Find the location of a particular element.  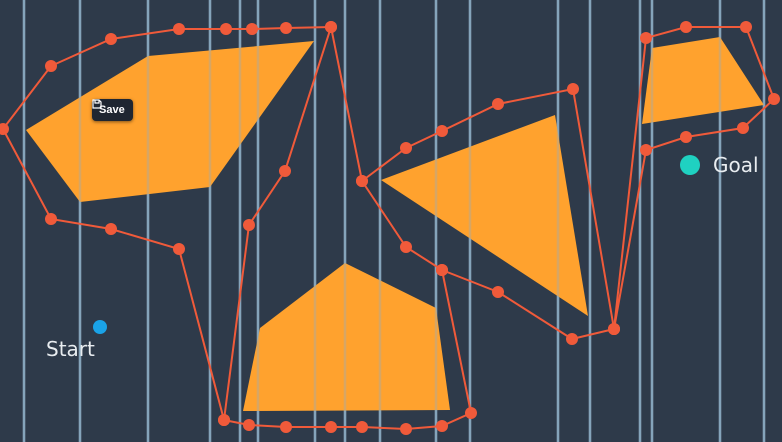

start-marker is located at coordinates (100, 327).